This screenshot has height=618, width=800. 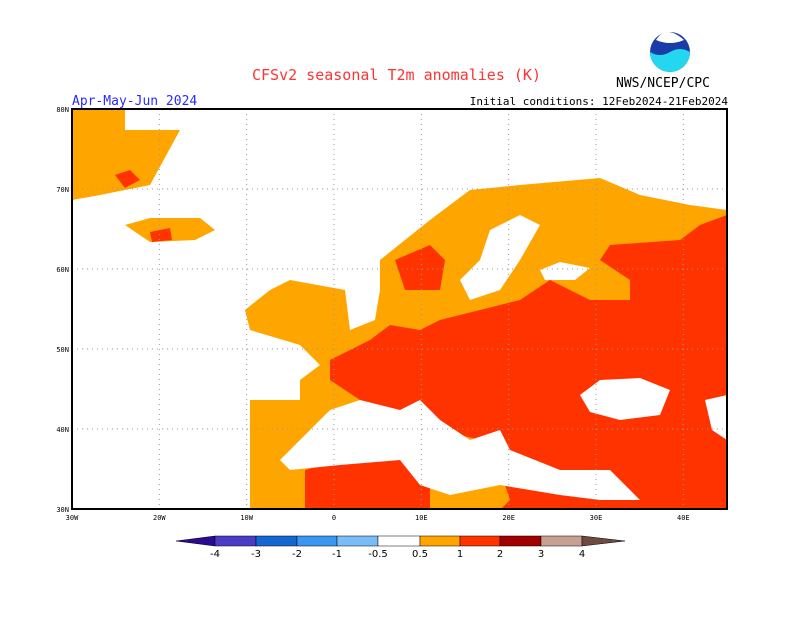 I want to click on lon-tick-label: 10W, so click(x=246, y=518).